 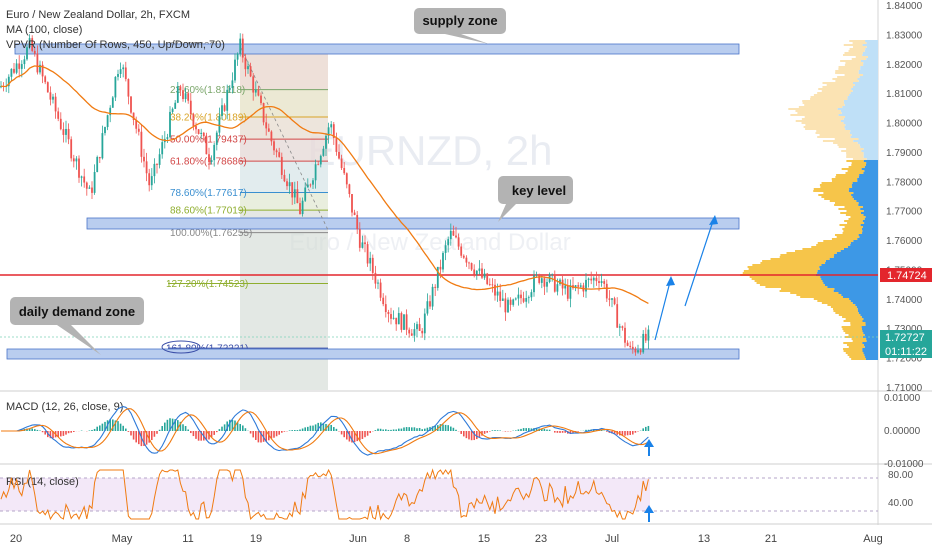 I want to click on macd-tick-top: 0.01000, so click(x=902, y=398).